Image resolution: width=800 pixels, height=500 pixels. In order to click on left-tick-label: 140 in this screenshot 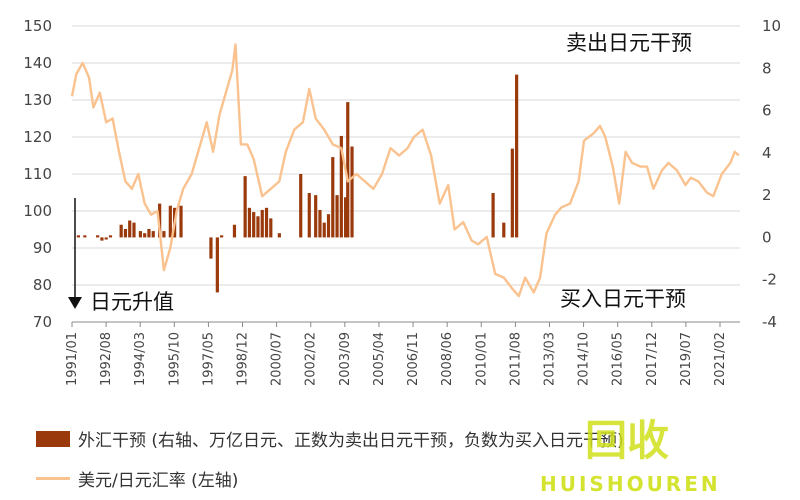, I will do `click(37, 63)`.